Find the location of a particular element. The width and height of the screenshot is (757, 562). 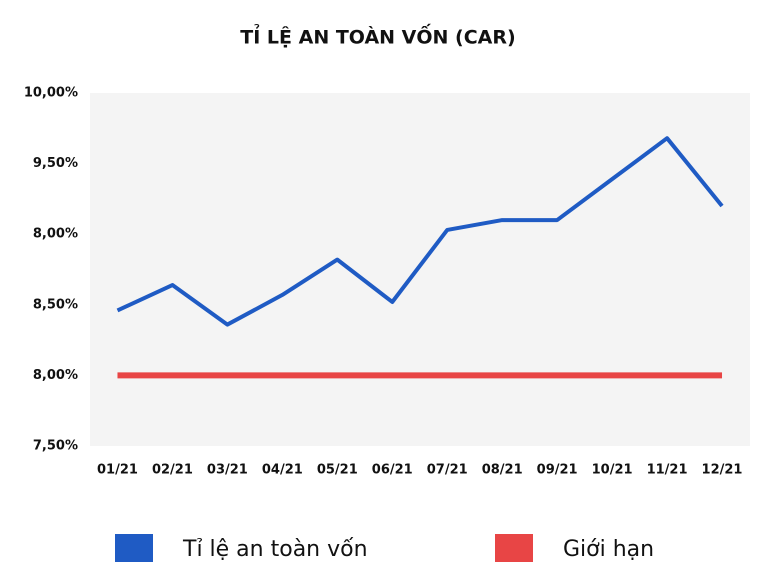

x-tick-label: 07/21 is located at coordinates (447, 470).